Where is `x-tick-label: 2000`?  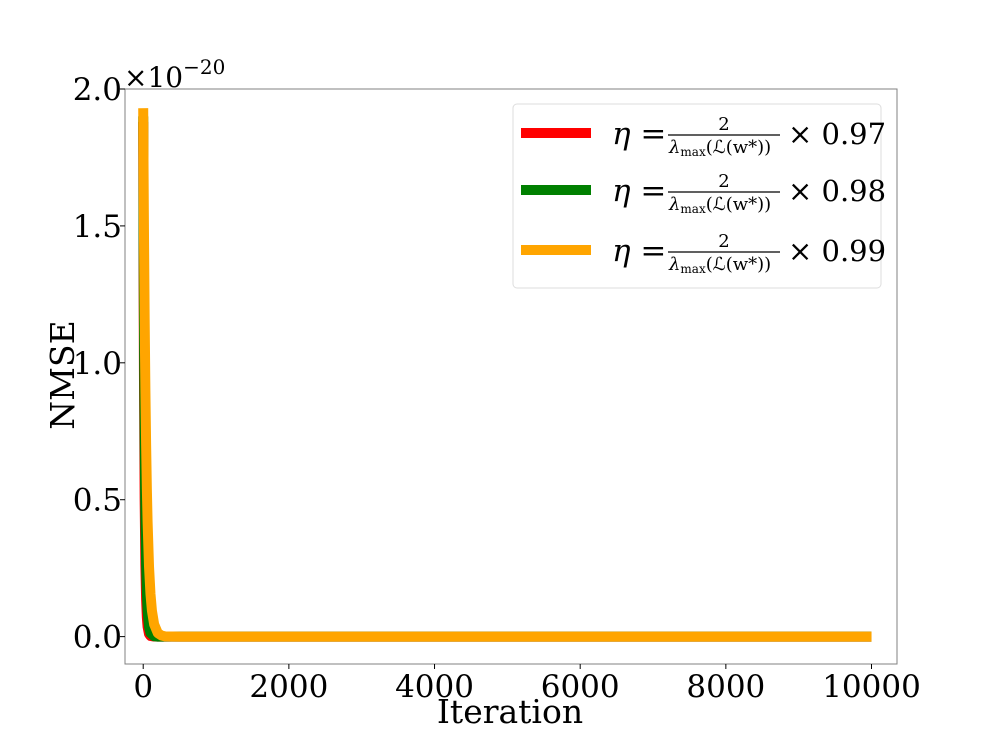 x-tick-label: 2000 is located at coordinates (288, 687).